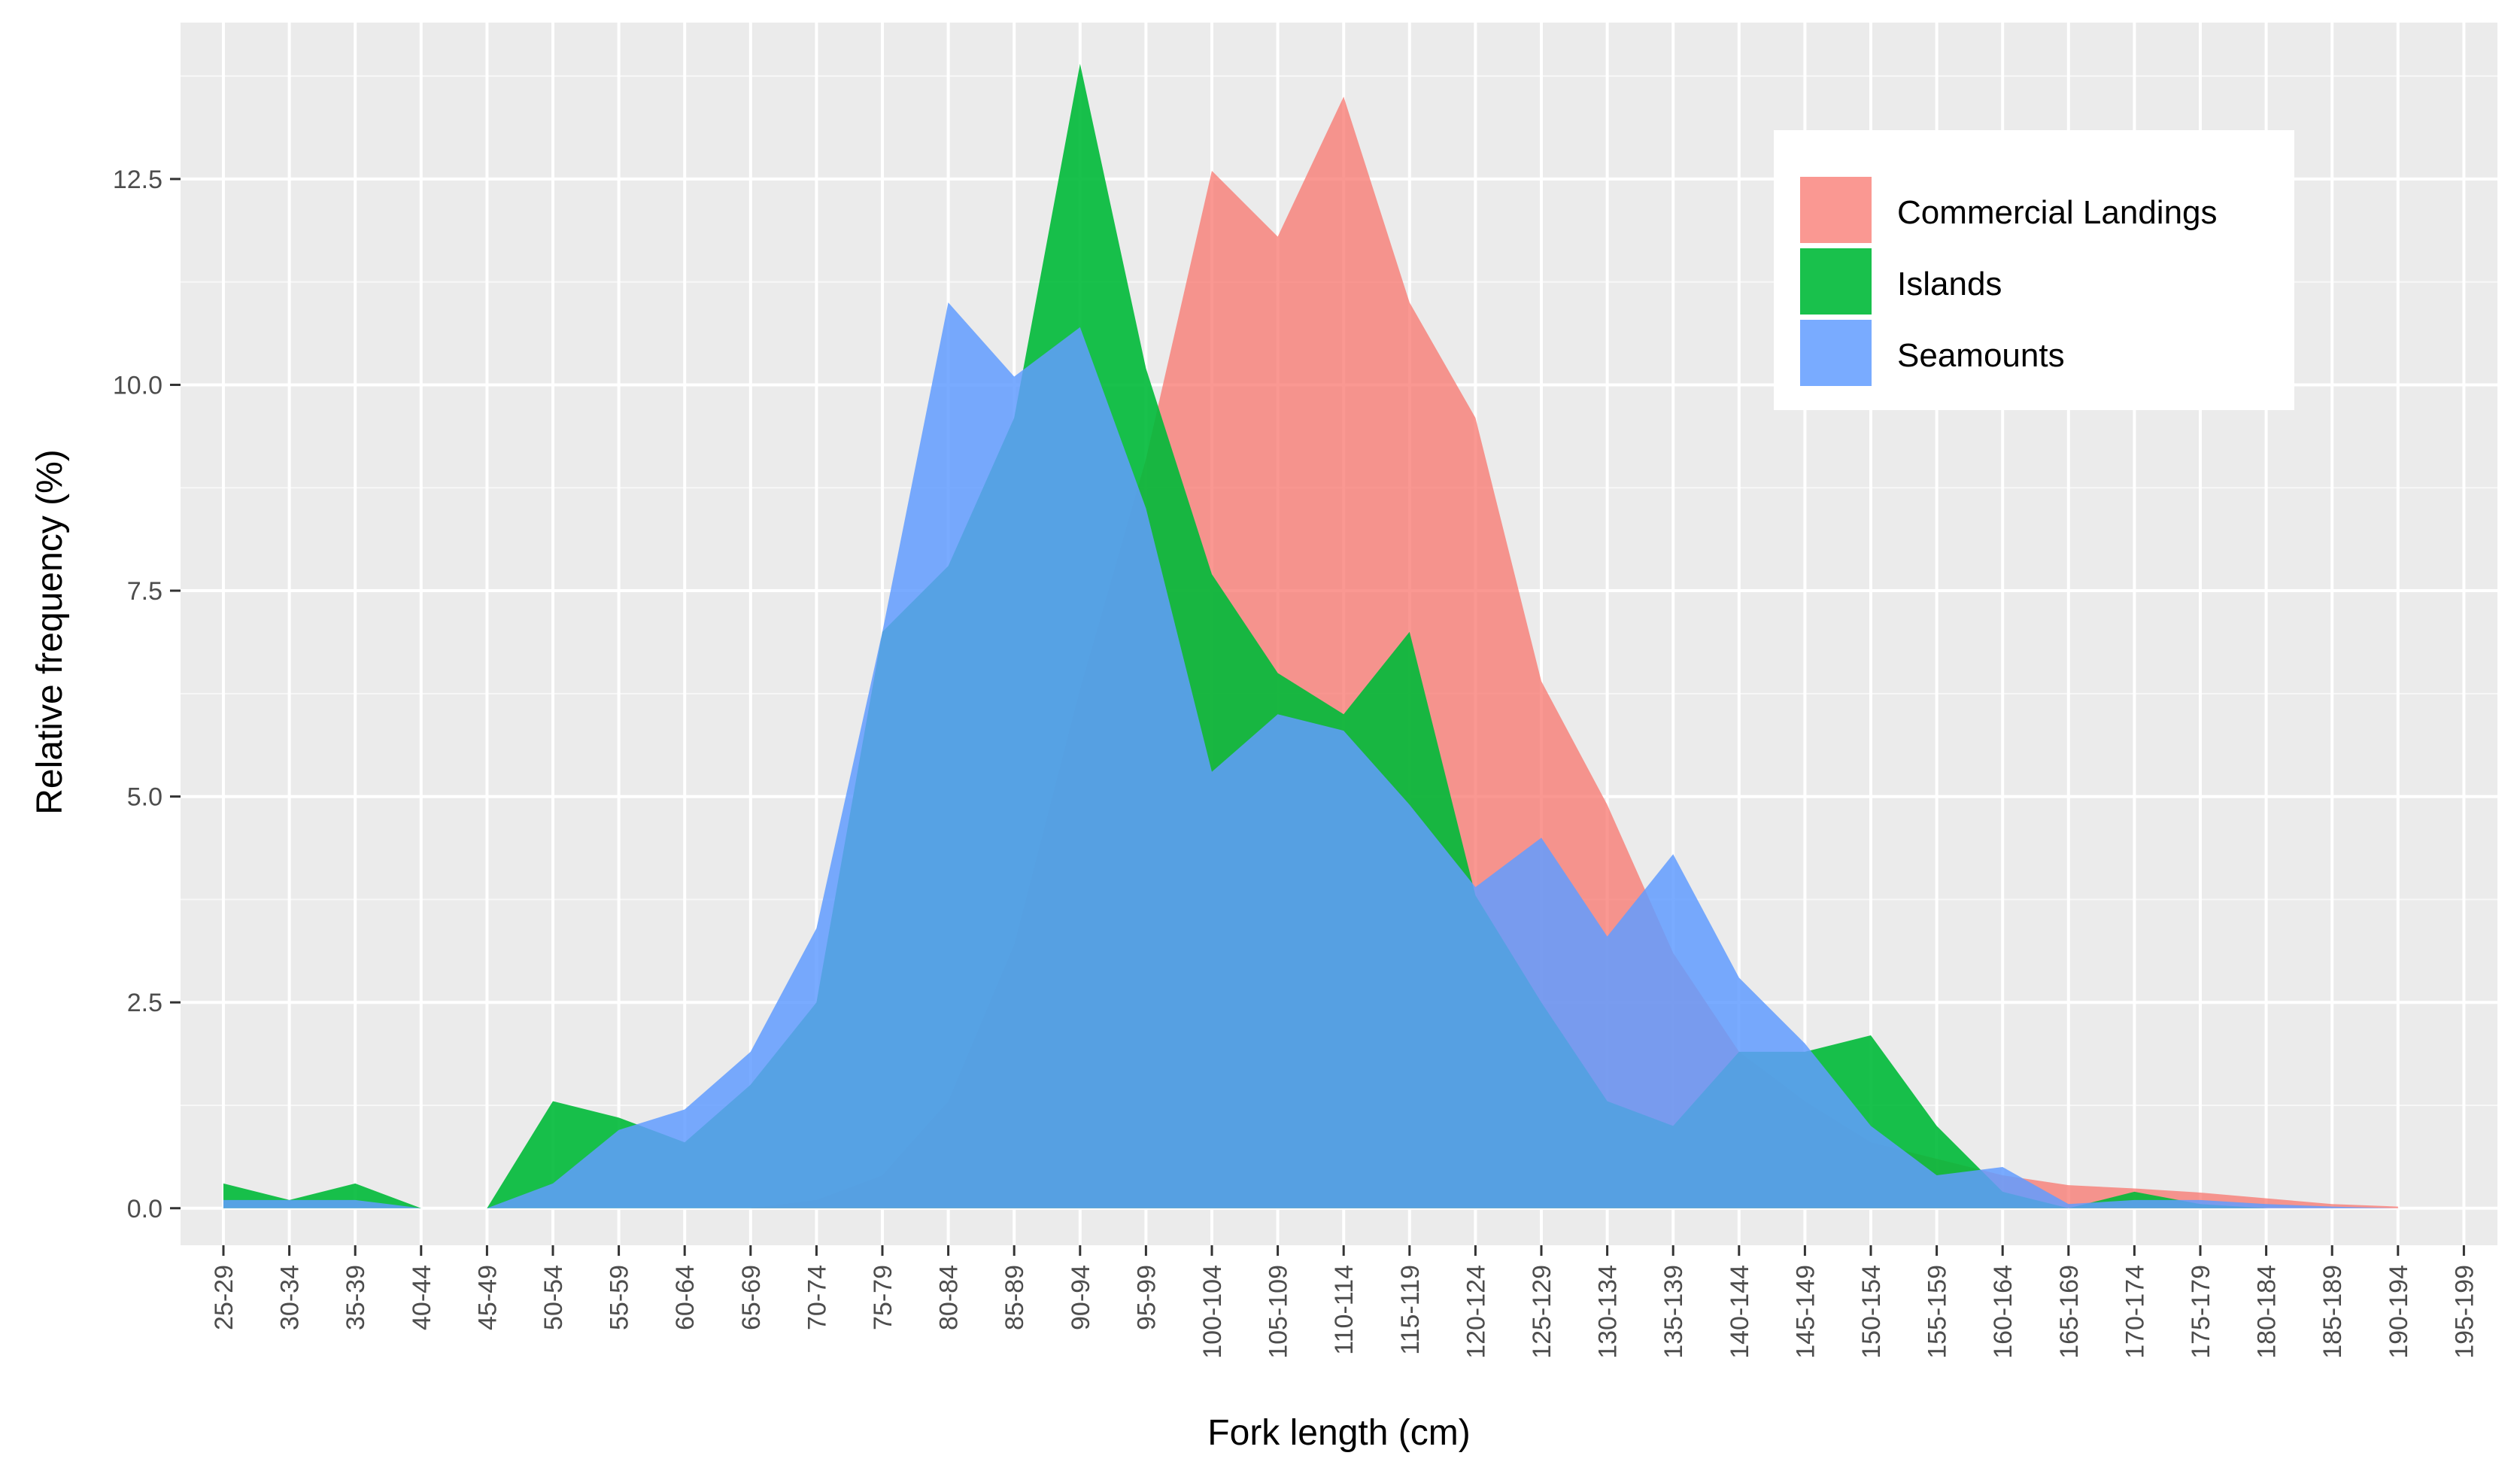  I want to click on x-tick-label: 80-84, so click(949, 1297).